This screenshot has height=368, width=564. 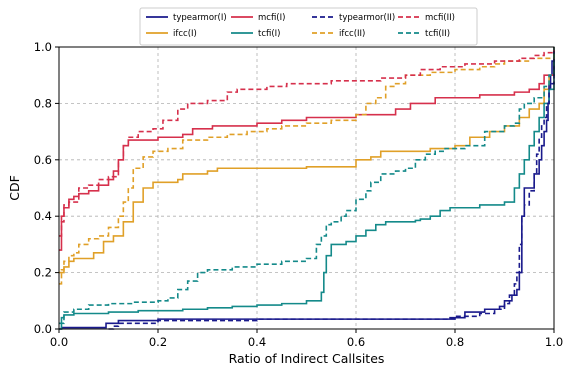 I want to click on legend-label: ifcc(I), so click(x=185, y=34).